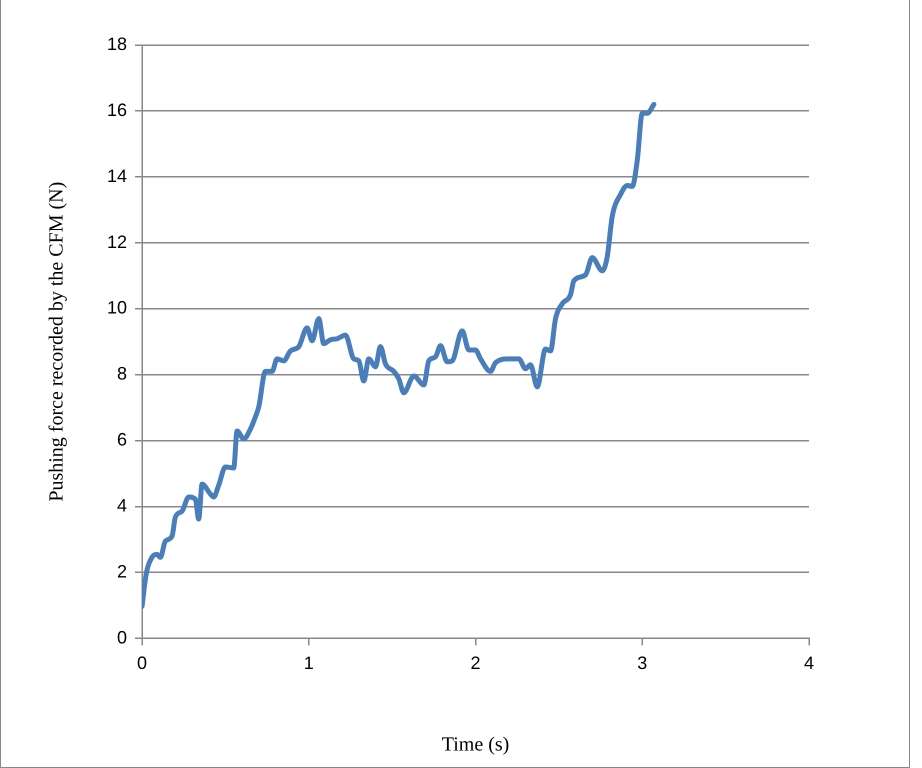 This screenshot has width=922, height=768. I want to click on y-tick-label: 12, so click(117, 242).